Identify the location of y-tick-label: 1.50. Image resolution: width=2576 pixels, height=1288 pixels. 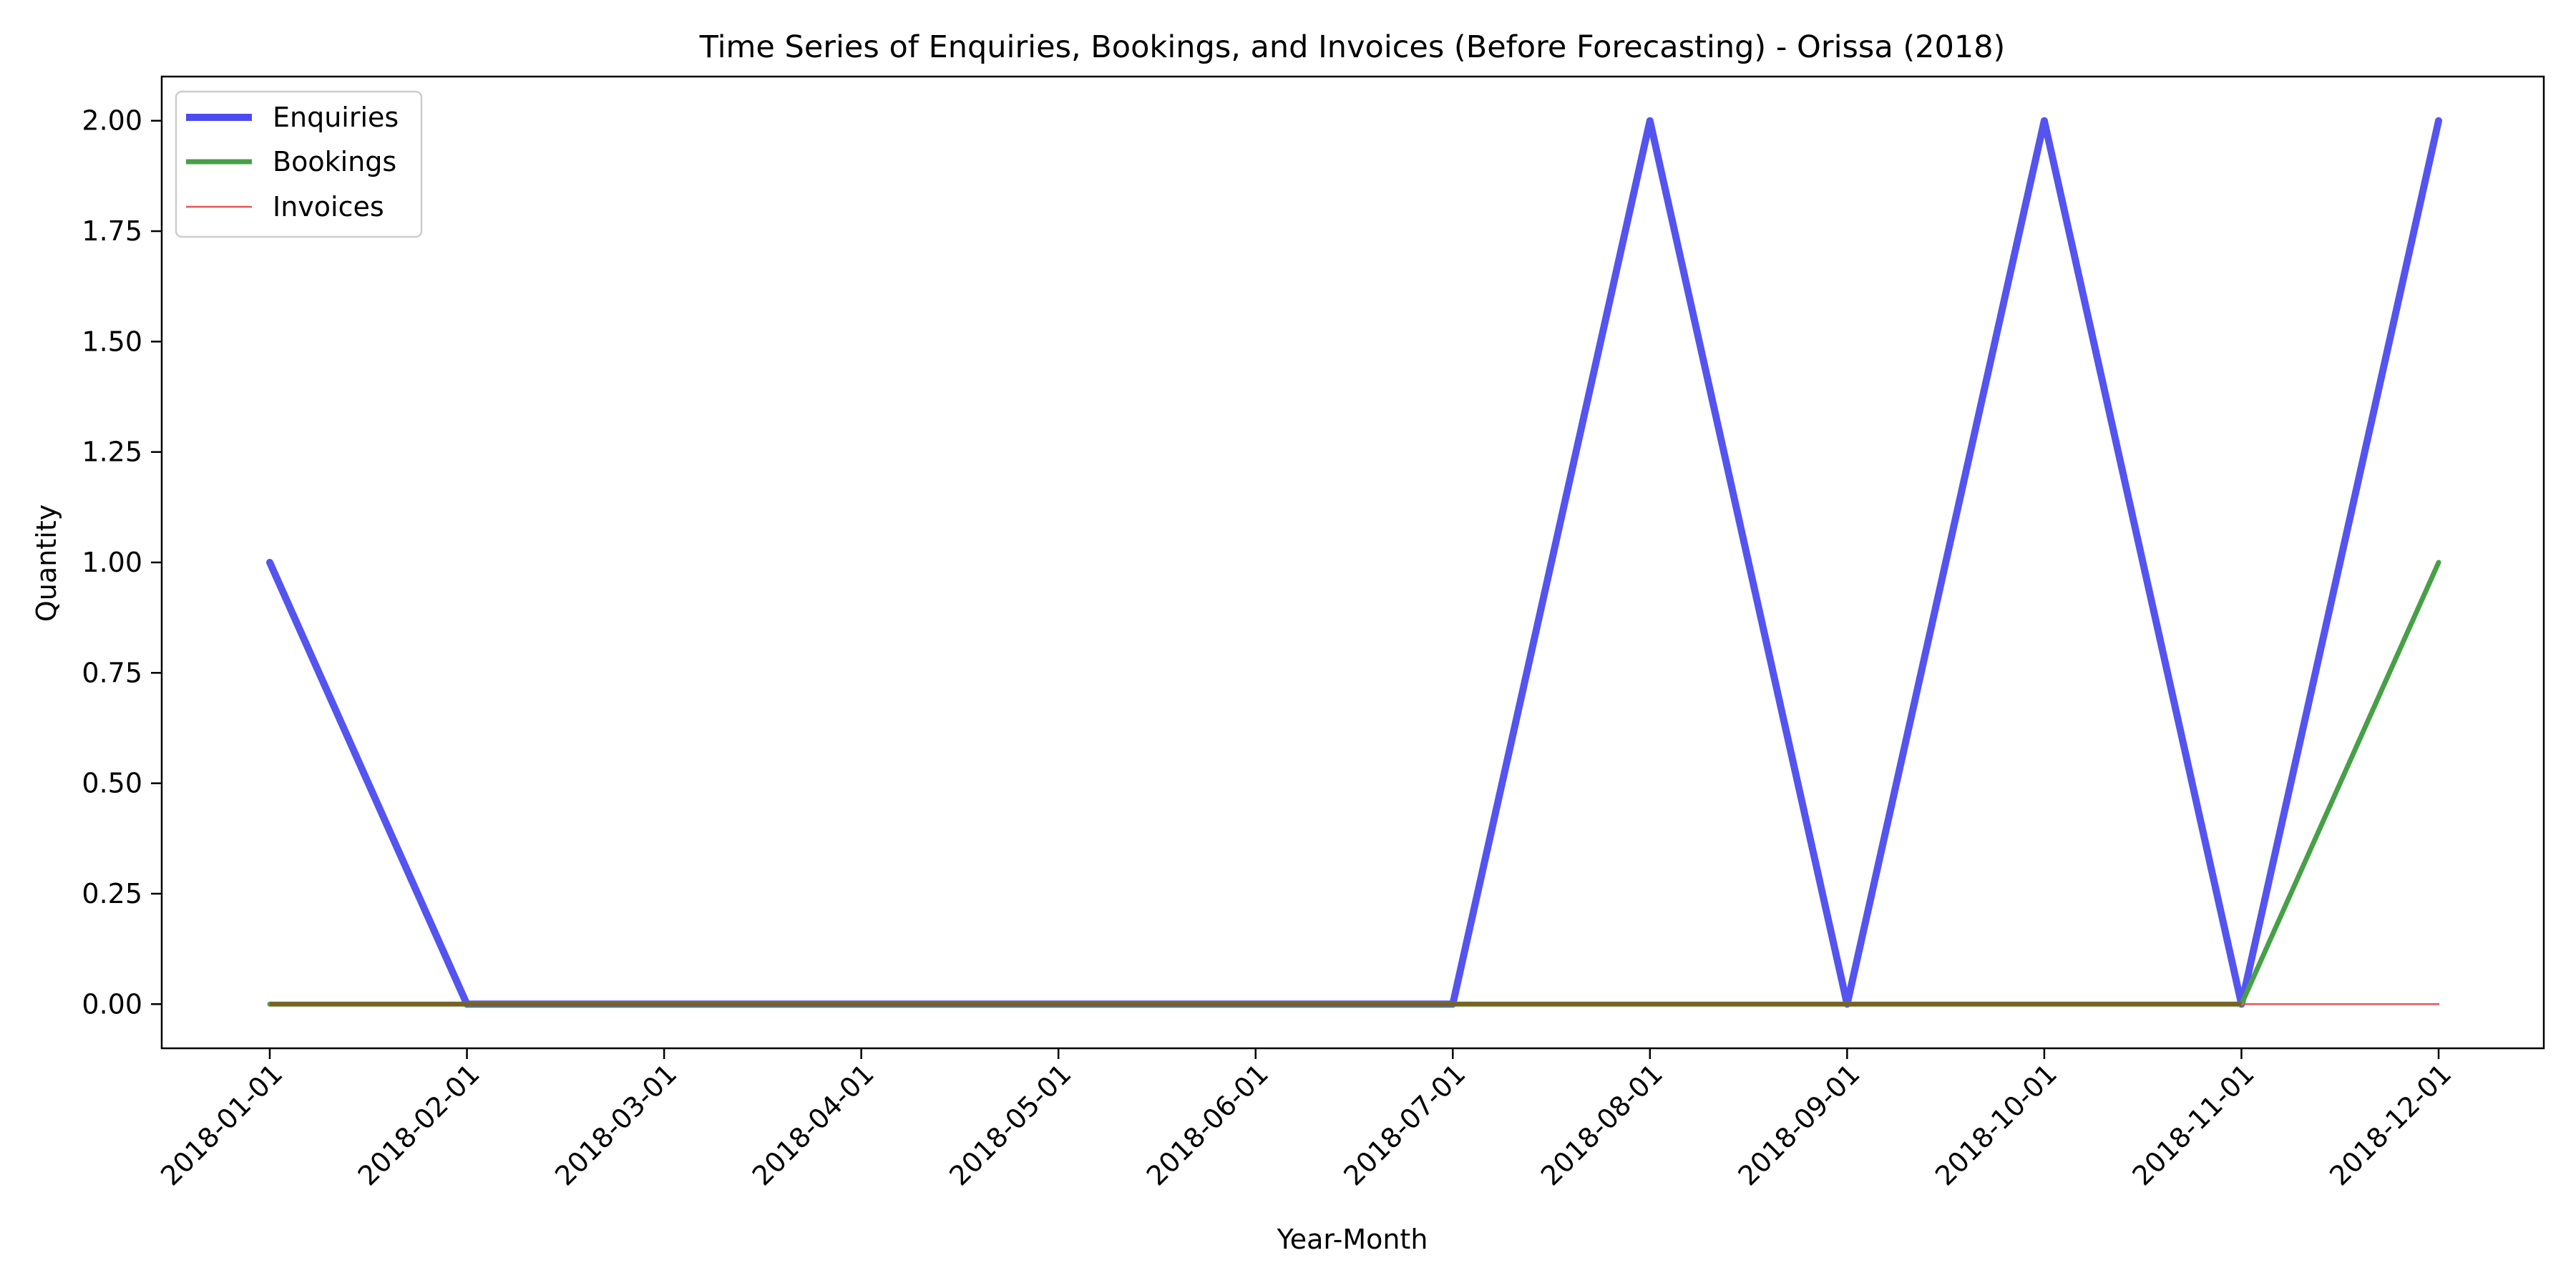
(112, 341).